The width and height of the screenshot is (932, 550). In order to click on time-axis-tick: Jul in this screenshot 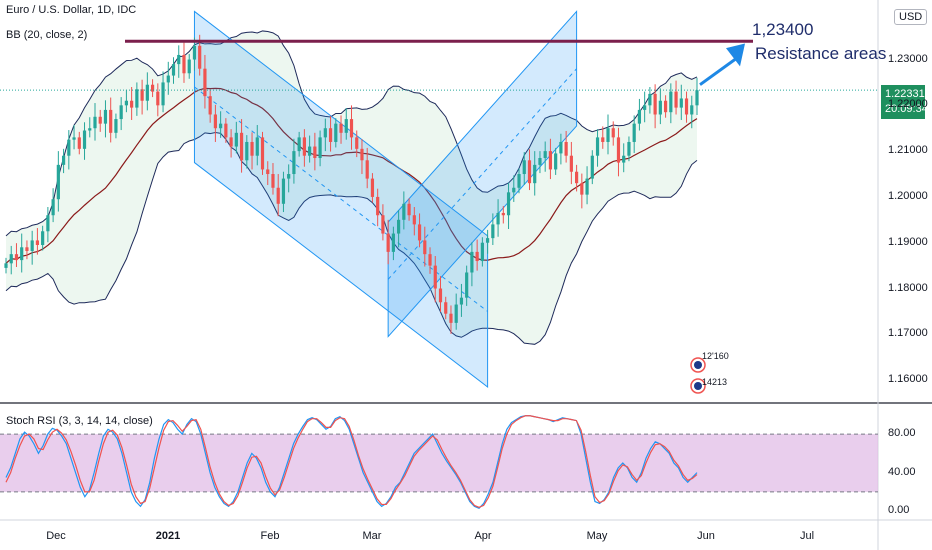, I will do `click(807, 536)`.